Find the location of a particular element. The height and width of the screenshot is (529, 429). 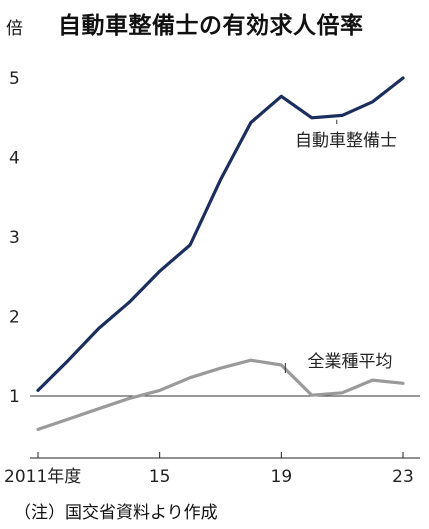

y-tick-label: 5 is located at coordinates (14, 79).